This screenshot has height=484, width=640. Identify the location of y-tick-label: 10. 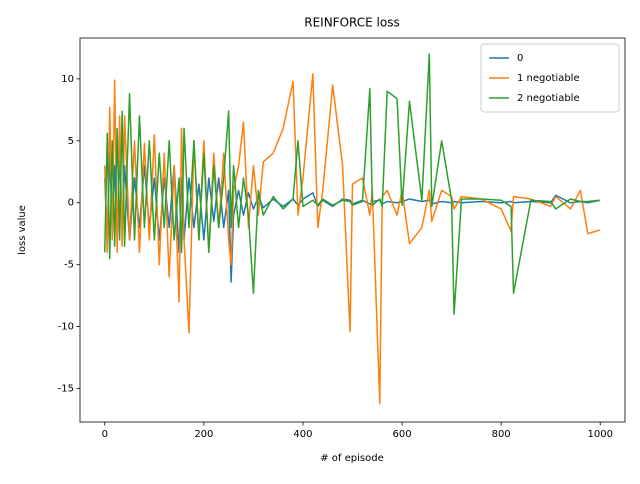
(67, 79).